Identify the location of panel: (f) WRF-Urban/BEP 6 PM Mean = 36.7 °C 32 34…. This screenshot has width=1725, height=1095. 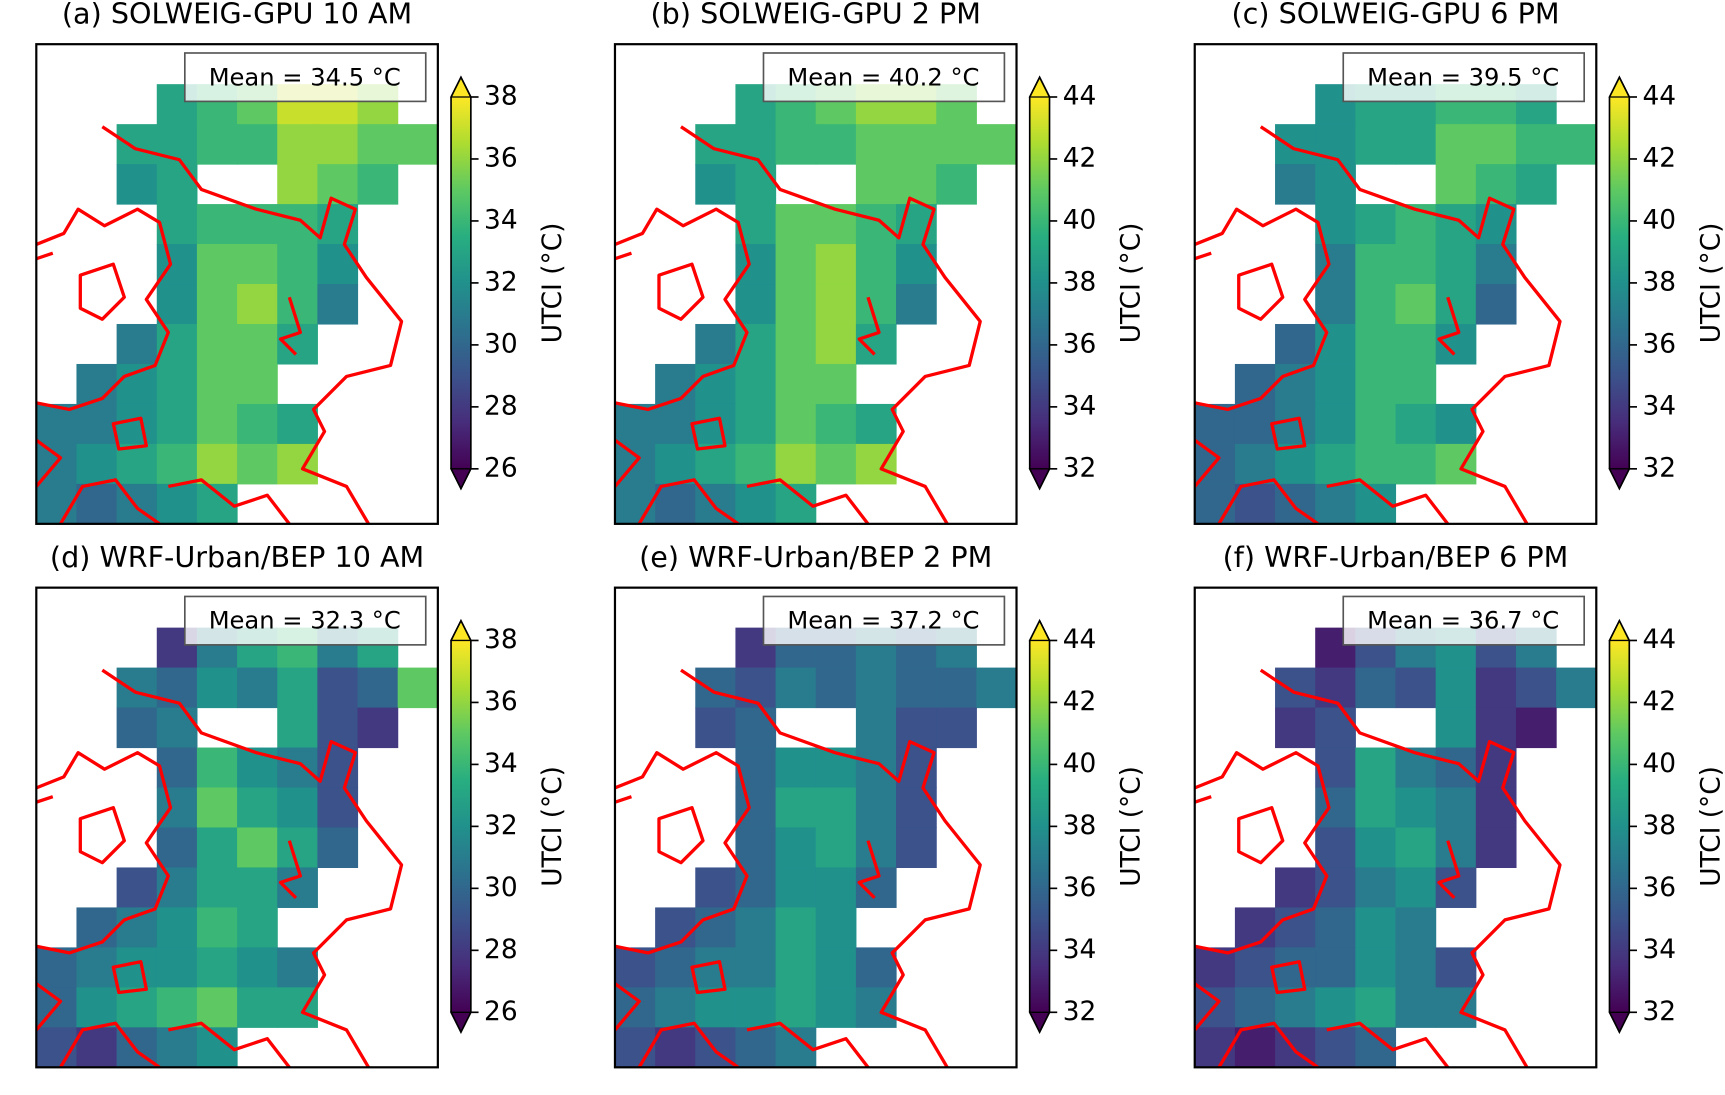
(1459, 804).